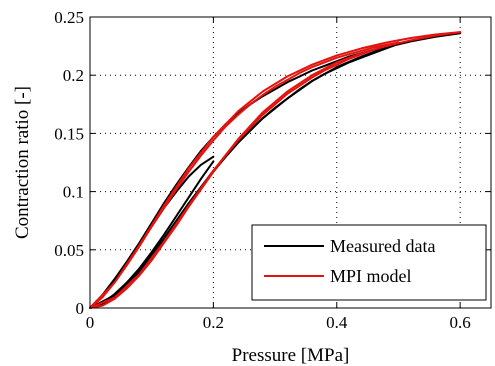 The image size is (495, 366). I want to click on y-tick-label: 0, so click(80, 308).